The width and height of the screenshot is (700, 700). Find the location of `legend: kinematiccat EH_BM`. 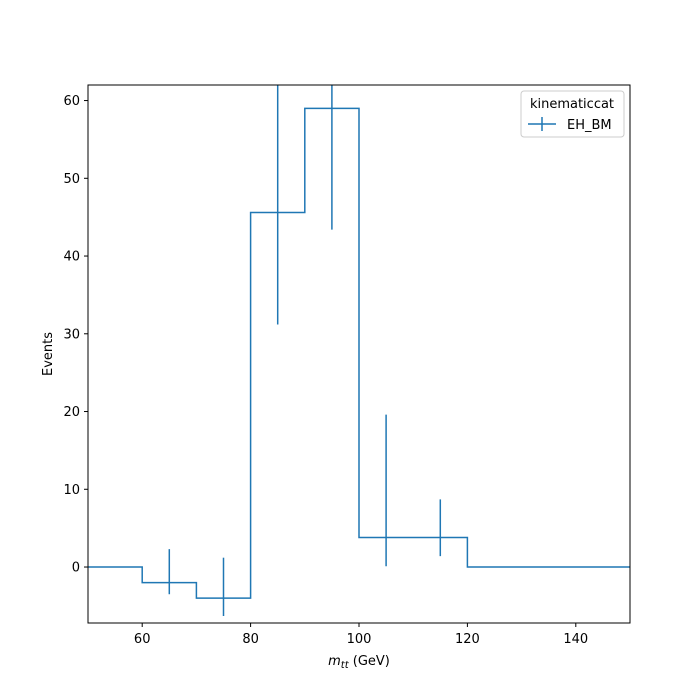

legend: kinematiccat EH_BM is located at coordinates (572, 114).